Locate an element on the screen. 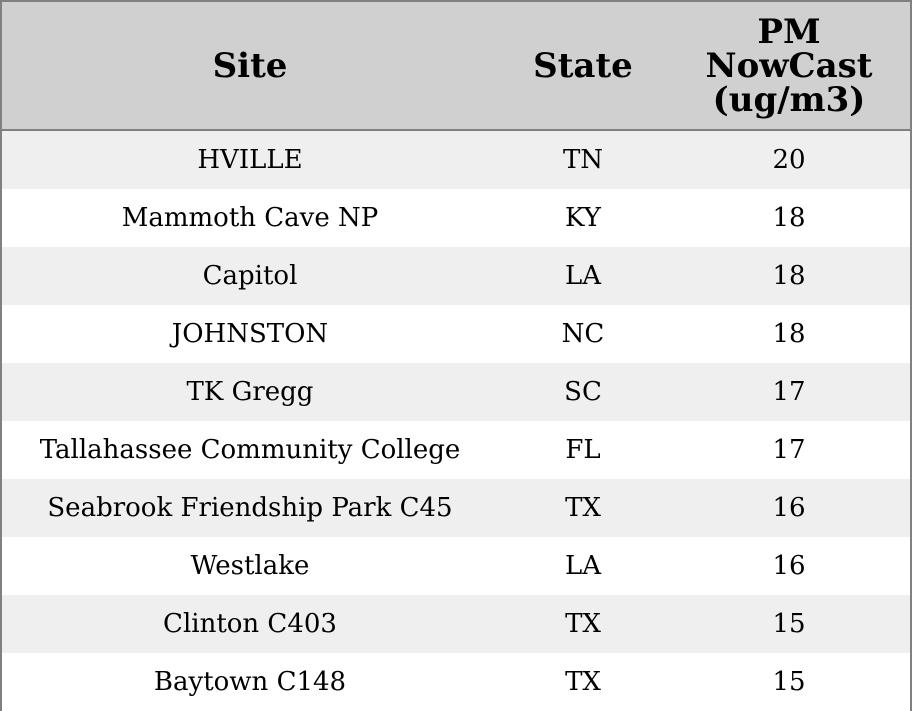 This screenshot has width=912, height=711. cell-state: TN is located at coordinates (583, 160).